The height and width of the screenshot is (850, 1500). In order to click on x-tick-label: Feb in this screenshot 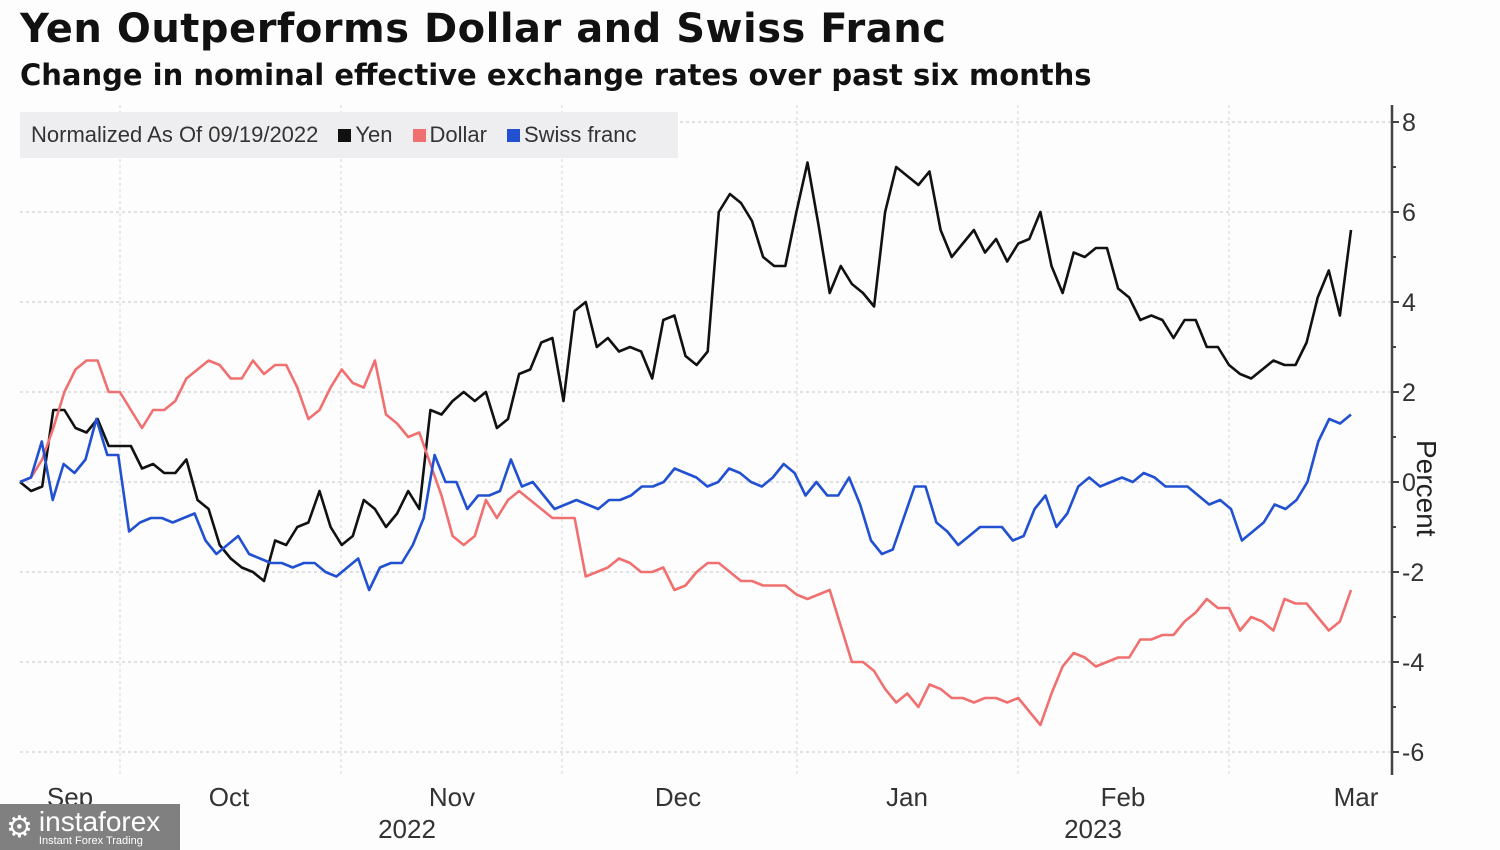, I will do `click(1123, 797)`.